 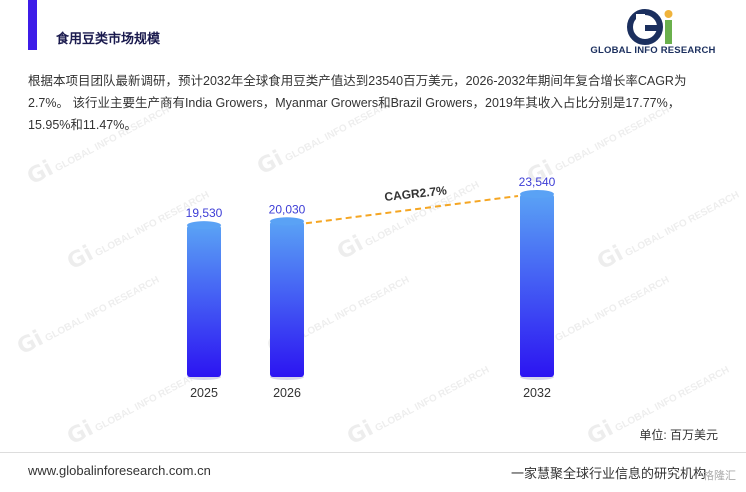 I want to click on company-logo: GLOBAL INFO RESEARCH, so click(x=653, y=34).